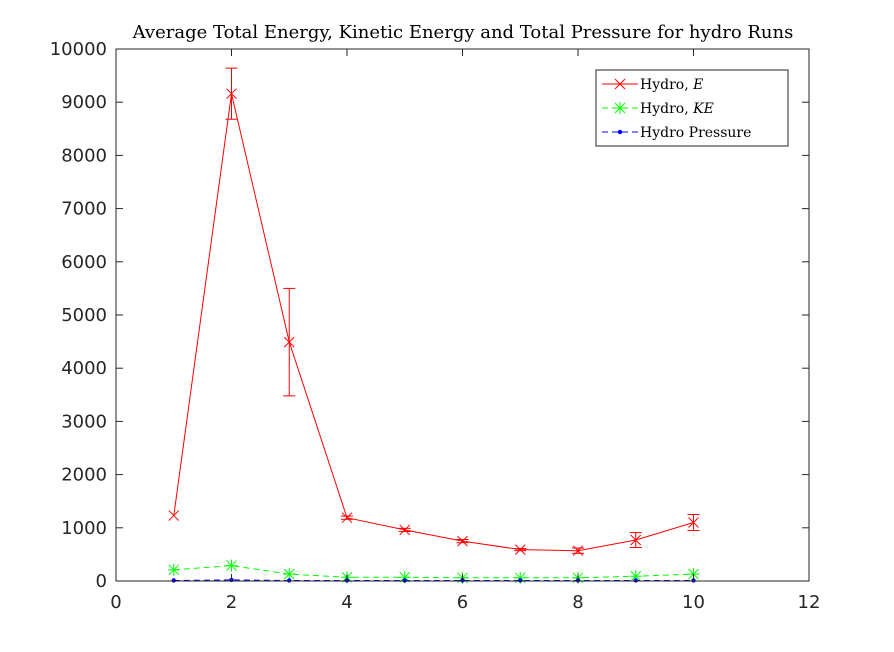 The height and width of the screenshot is (652, 894). Describe the element at coordinates (809, 602) in the screenshot. I see `x-tick-label: 12` at that location.